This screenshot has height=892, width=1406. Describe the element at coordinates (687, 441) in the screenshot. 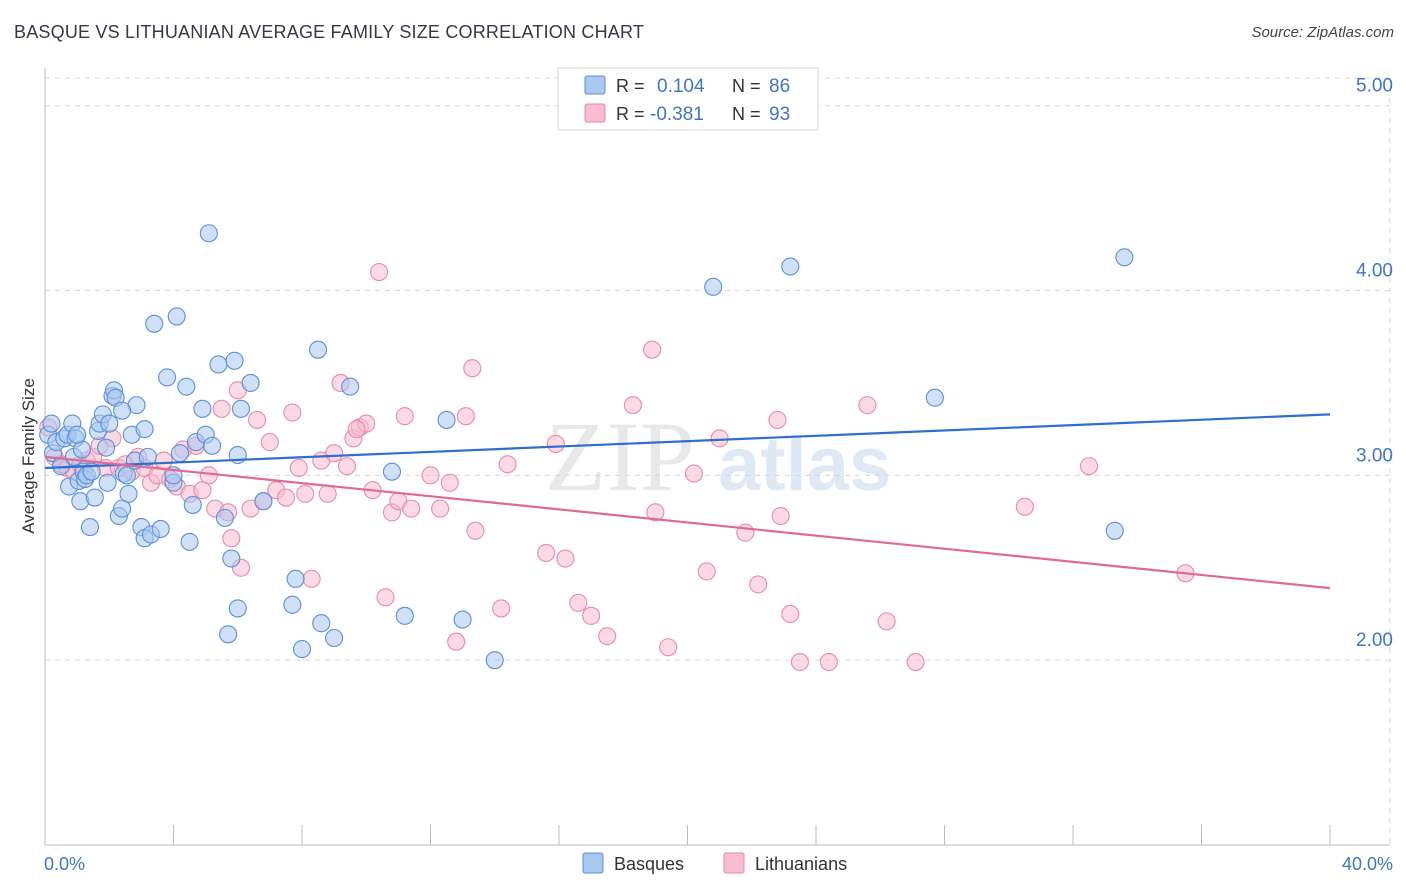

I see `basque-trend-line` at that location.